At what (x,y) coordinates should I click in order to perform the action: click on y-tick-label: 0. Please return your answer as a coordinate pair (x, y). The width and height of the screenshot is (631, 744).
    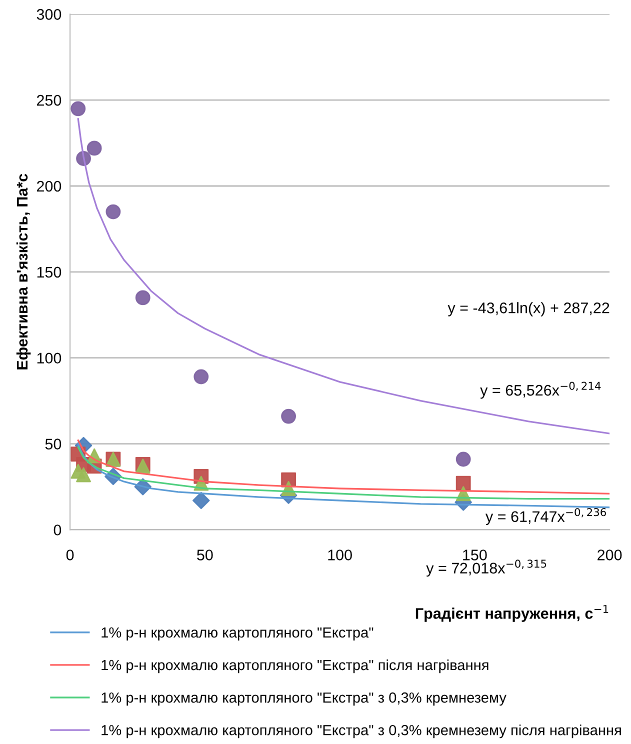
    Looking at the image, I should click on (58, 530).